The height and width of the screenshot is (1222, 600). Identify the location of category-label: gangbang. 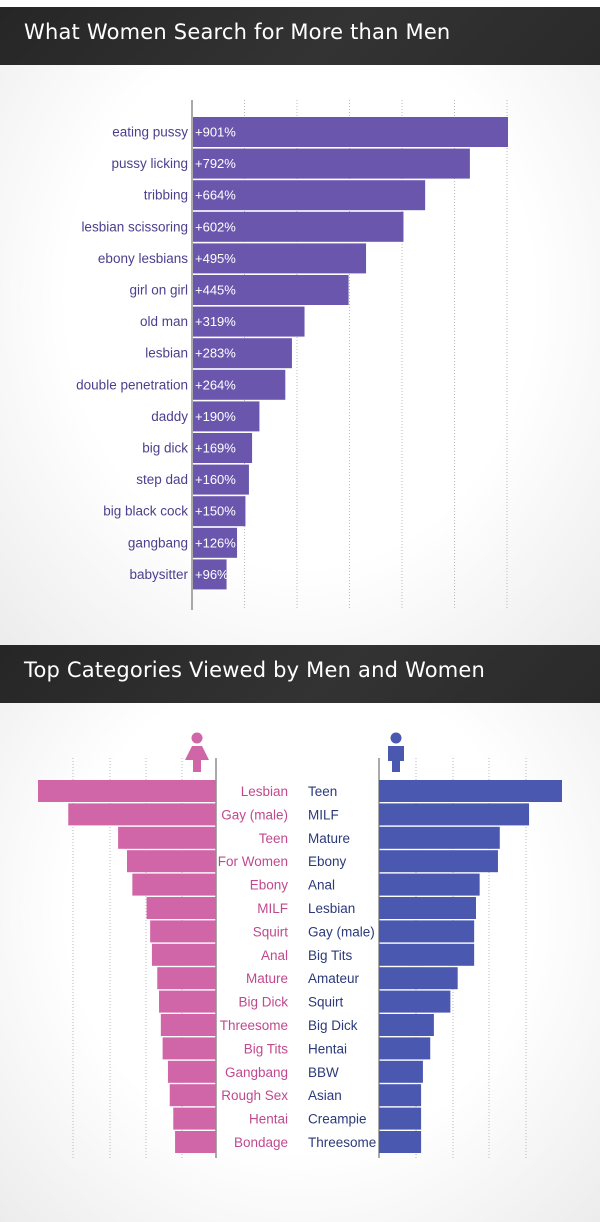
(158, 542).